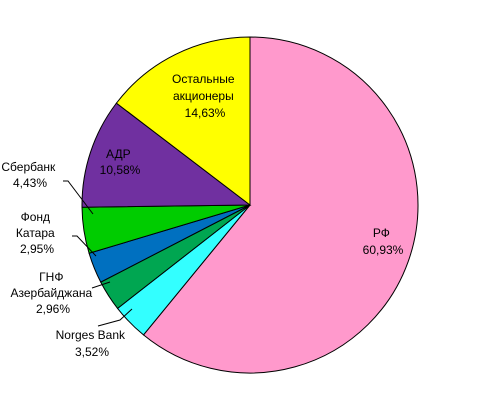 The image size is (500, 400). I want to click on label-gnf-line2: Азербайджана, so click(51, 293).